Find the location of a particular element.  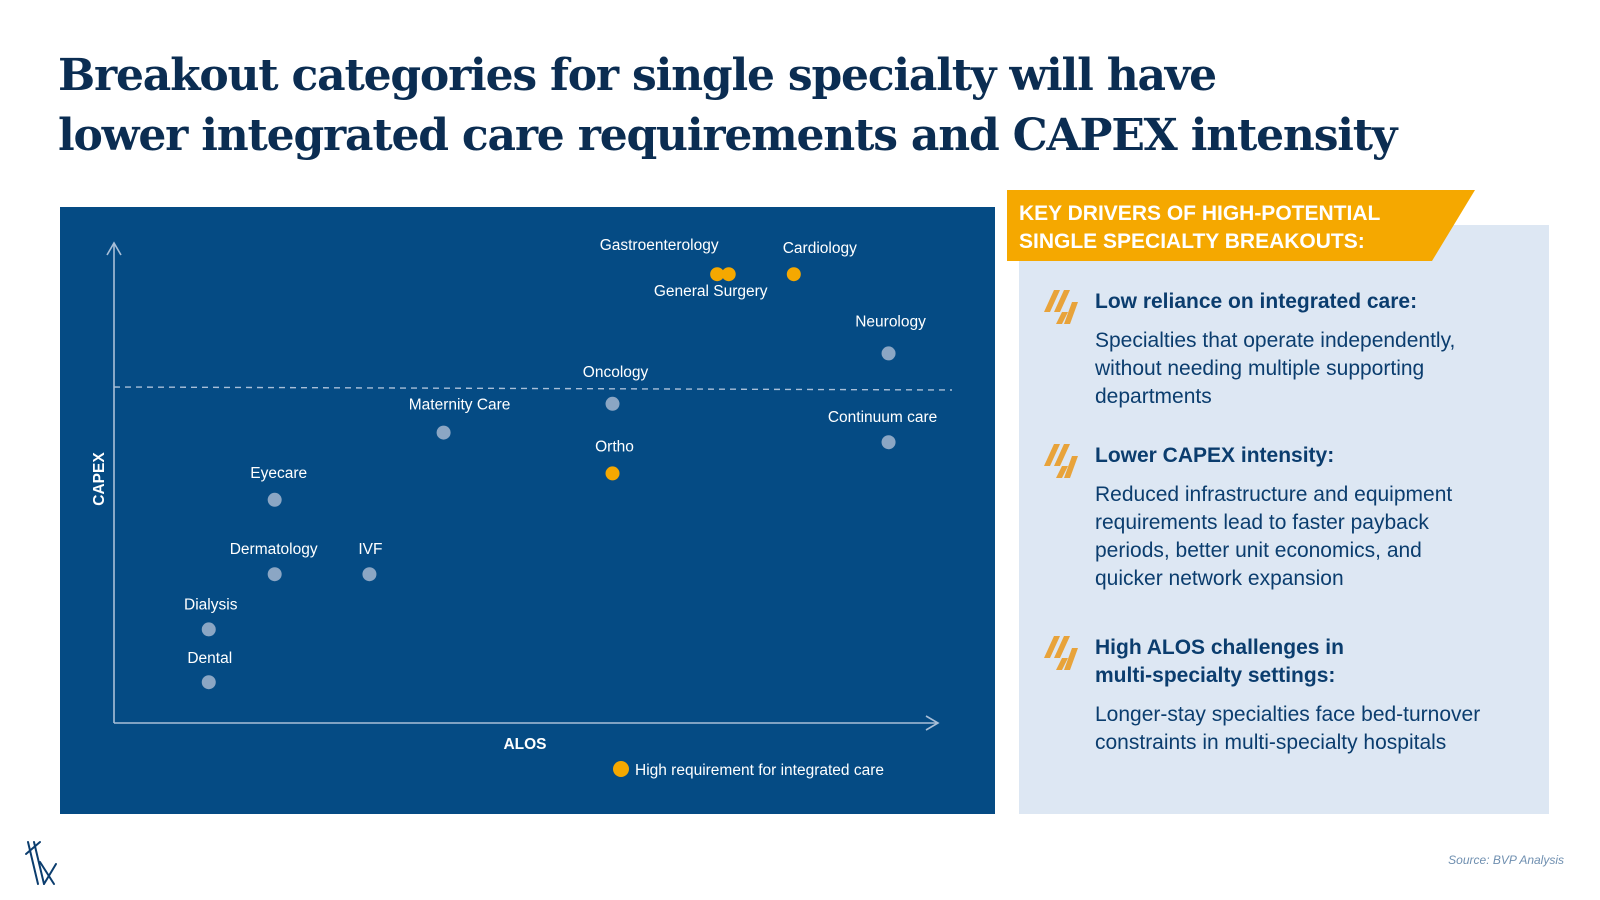

x-axis-arrow is located at coordinates (932, 723).